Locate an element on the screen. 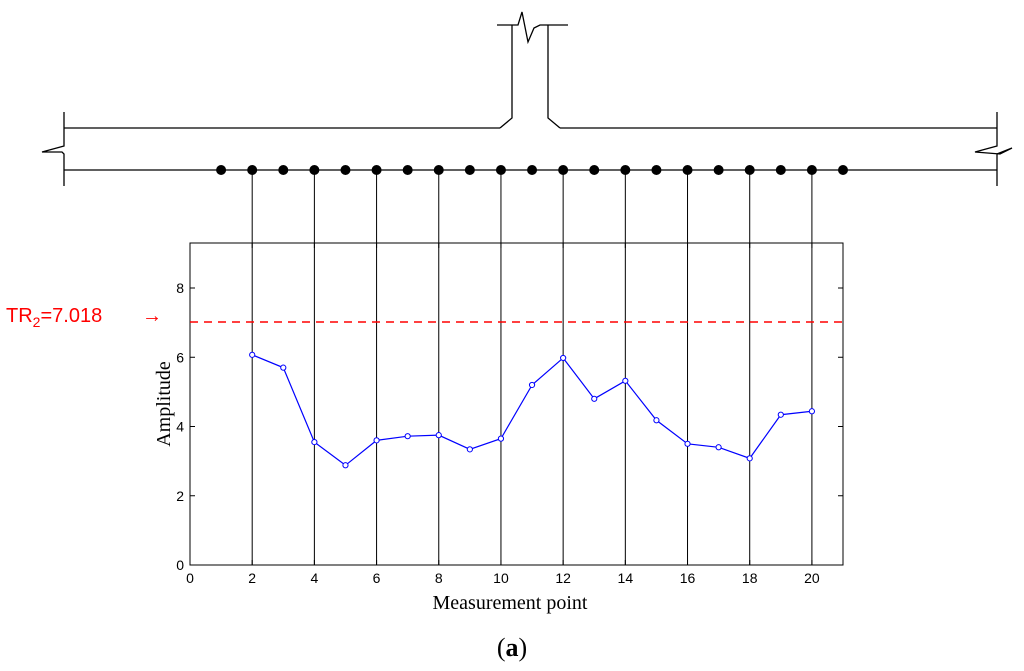  sensor-dots is located at coordinates (532, 170).